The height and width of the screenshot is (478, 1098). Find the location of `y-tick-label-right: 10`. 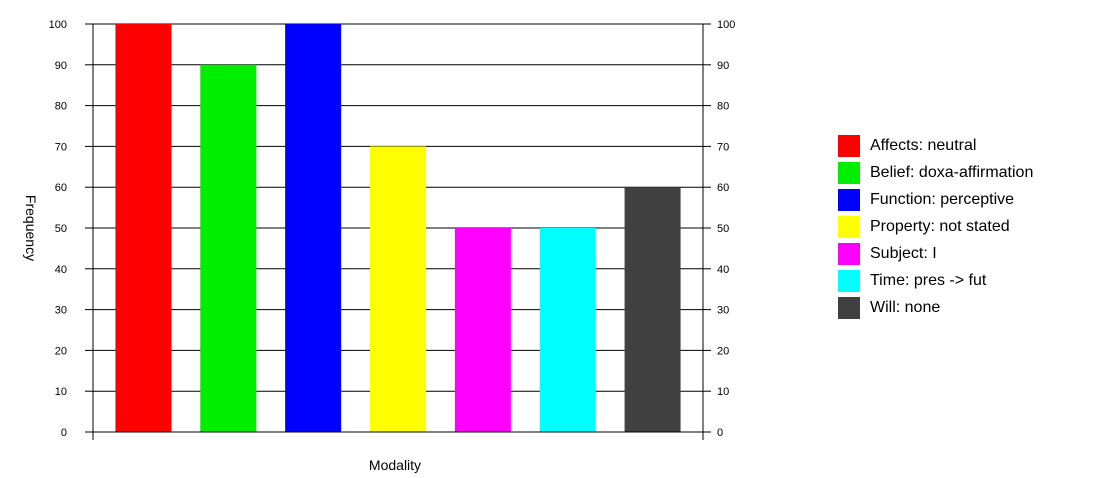

y-tick-label-right: 10 is located at coordinates (723, 392).